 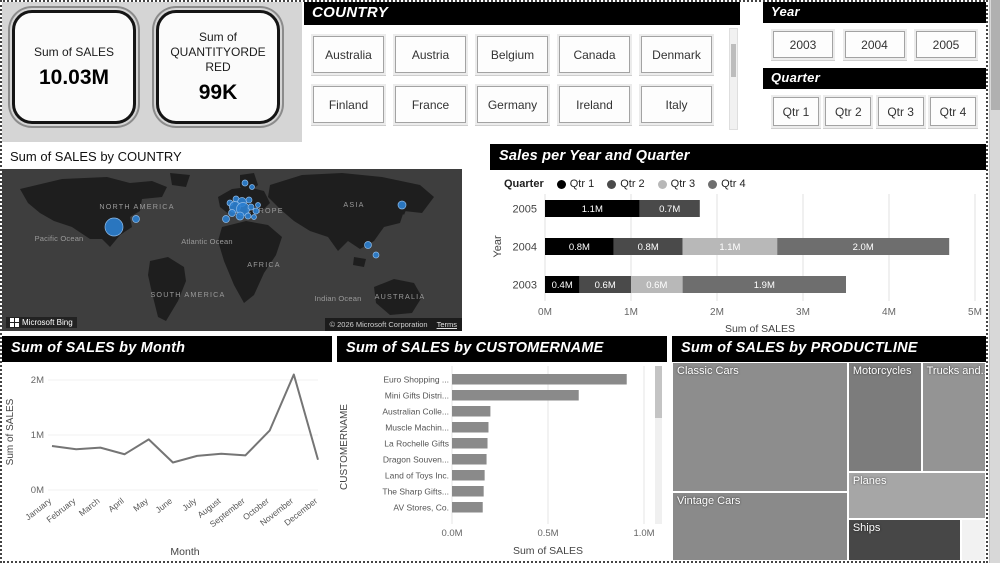 I want to click on country-option-finland: Finland, so click(x=348, y=104).